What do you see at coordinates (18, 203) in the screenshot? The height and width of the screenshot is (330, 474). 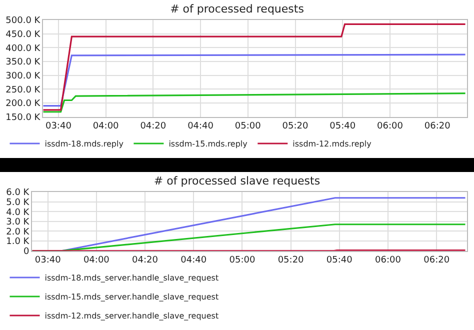 I see `y-tick-label: 5.0 K` at bounding box center [18, 203].